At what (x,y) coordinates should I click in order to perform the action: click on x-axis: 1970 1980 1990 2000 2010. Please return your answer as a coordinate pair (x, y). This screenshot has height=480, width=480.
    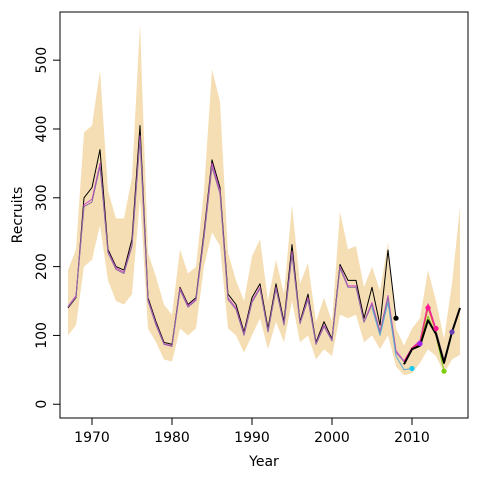
    Looking at the image, I should click on (252, 431).